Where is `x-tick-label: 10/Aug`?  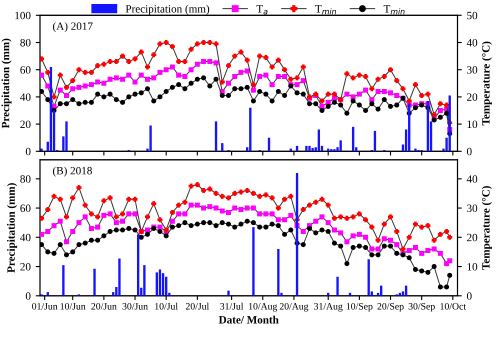
x-tick-label: 10/Aug is located at coordinates (263, 307).